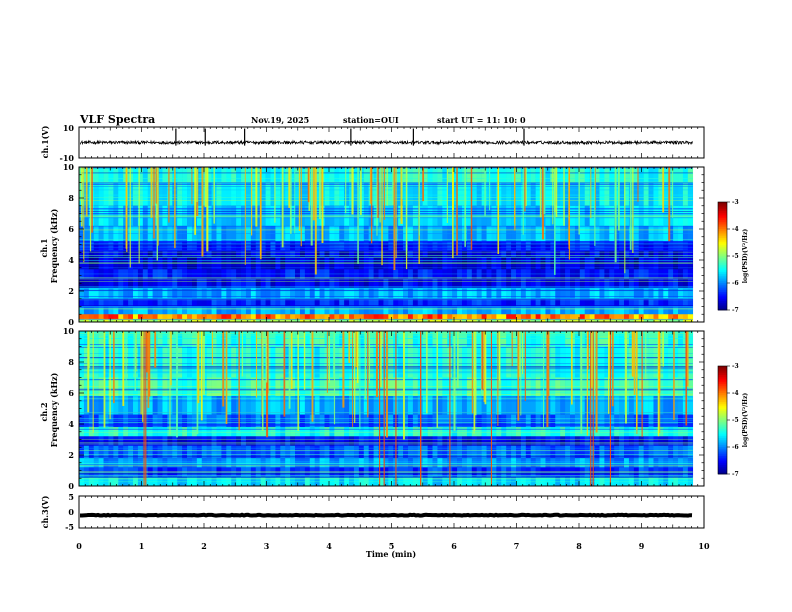 This screenshot has width=792, height=612. Describe the element at coordinates (386, 515) in the screenshot. I see `ch3-waveform-trace` at that location.